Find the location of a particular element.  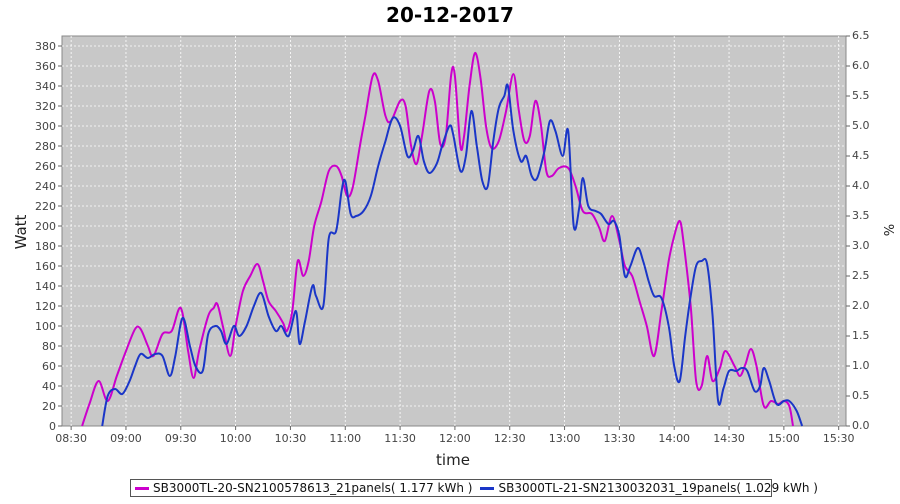

x-tick-label: 09:00 is located at coordinates (126, 438).